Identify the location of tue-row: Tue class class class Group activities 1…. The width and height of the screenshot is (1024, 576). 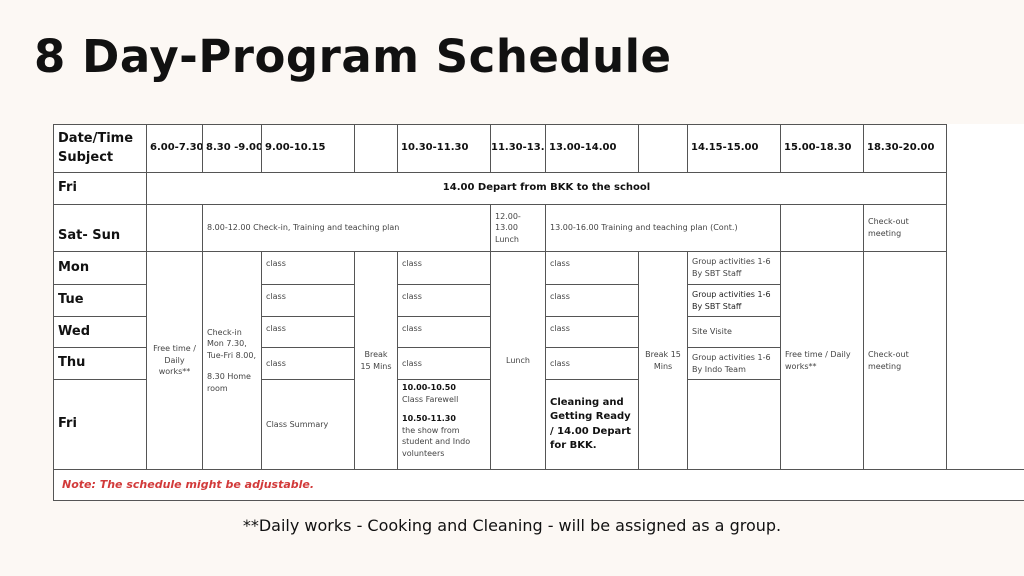
(538, 300).